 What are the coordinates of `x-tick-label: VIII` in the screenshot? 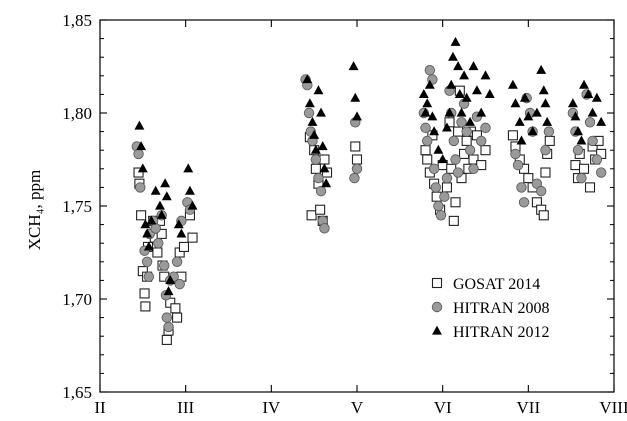 It's located at (613, 407).